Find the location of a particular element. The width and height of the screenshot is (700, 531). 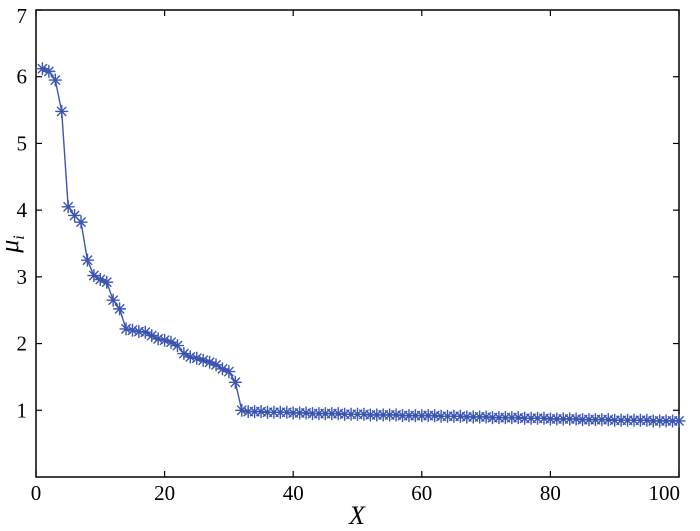

y-axis-title-subscript: i is located at coordinates (19, 237).